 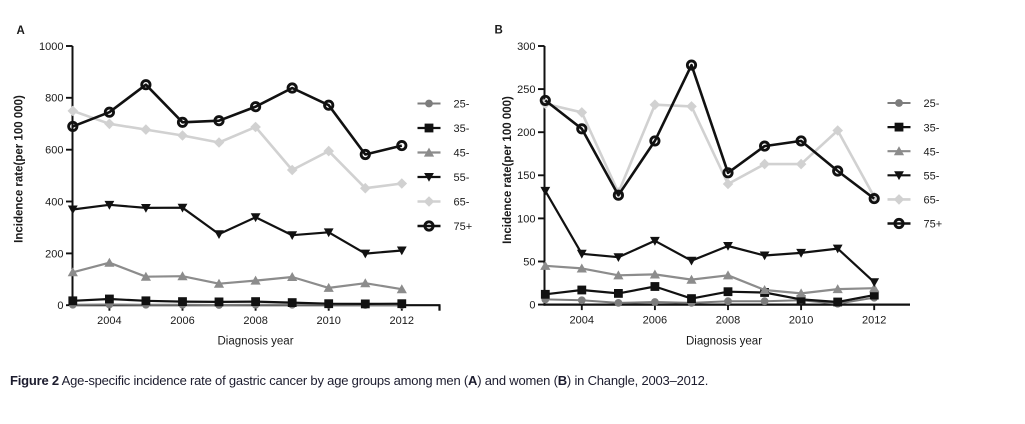 What do you see at coordinates (51, 47) in the screenshot?
I see `svg-text: 1000` at bounding box center [51, 47].